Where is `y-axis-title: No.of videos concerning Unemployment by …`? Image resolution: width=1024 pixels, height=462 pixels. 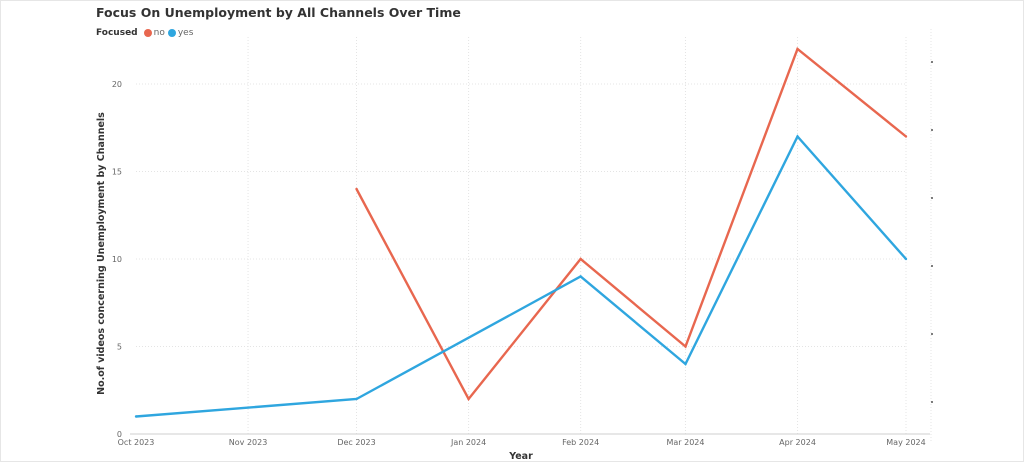 y-axis-title: No.of videos concerning Unemployment by … is located at coordinates (101, 253).